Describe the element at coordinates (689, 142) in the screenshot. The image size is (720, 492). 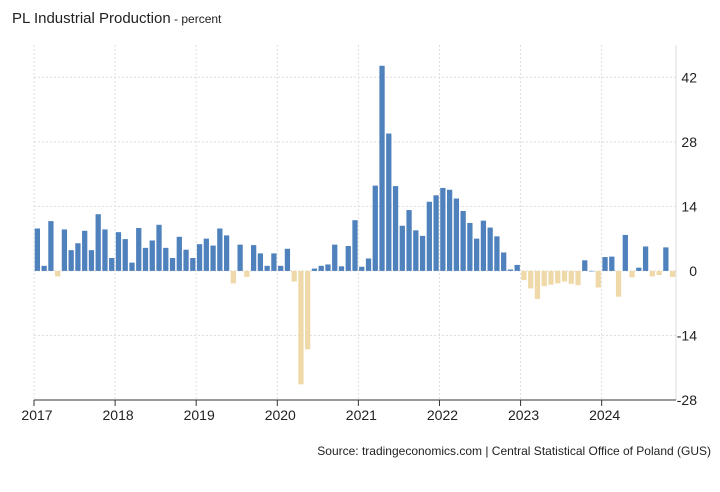
I see `y-tick-label: 28` at that location.